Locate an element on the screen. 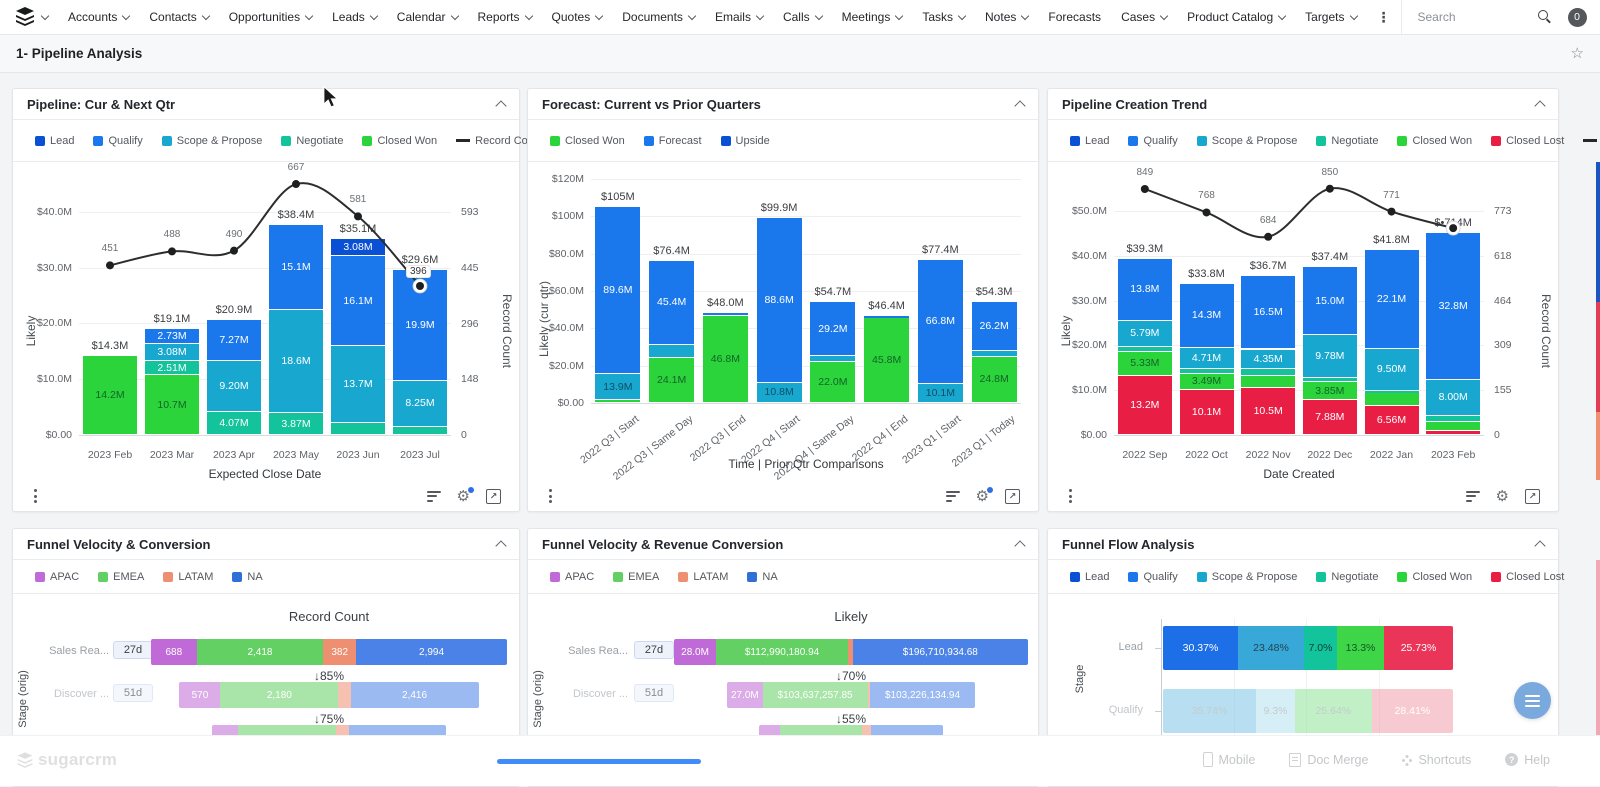 This screenshot has width=1600, height=787. bar-segment-upside: 13.9M is located at coordinates (618, 387).